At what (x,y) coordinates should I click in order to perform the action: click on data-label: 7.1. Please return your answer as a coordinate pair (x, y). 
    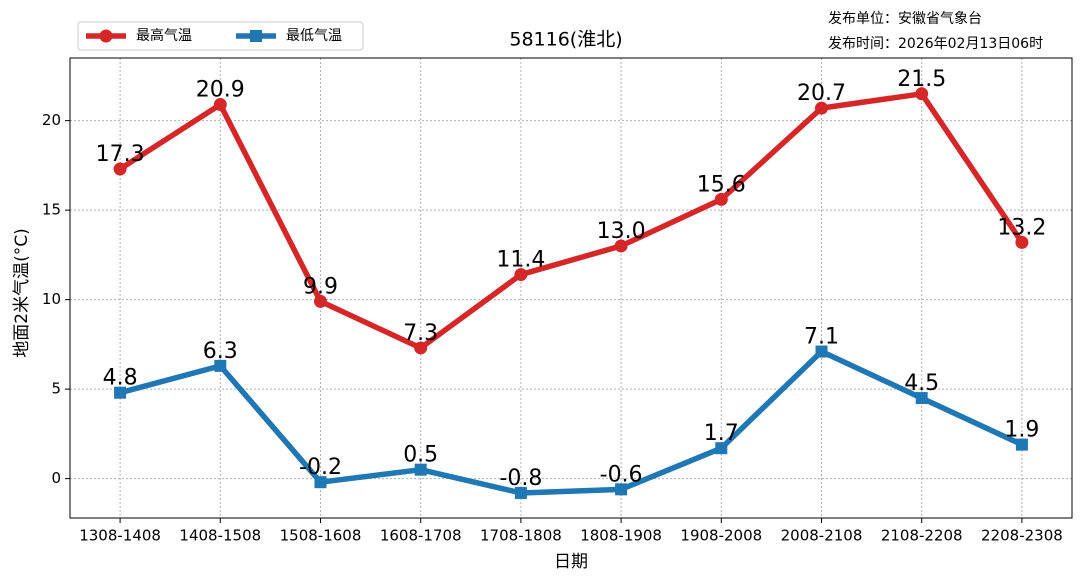
    Looking at the image, I should click on (821, 337).